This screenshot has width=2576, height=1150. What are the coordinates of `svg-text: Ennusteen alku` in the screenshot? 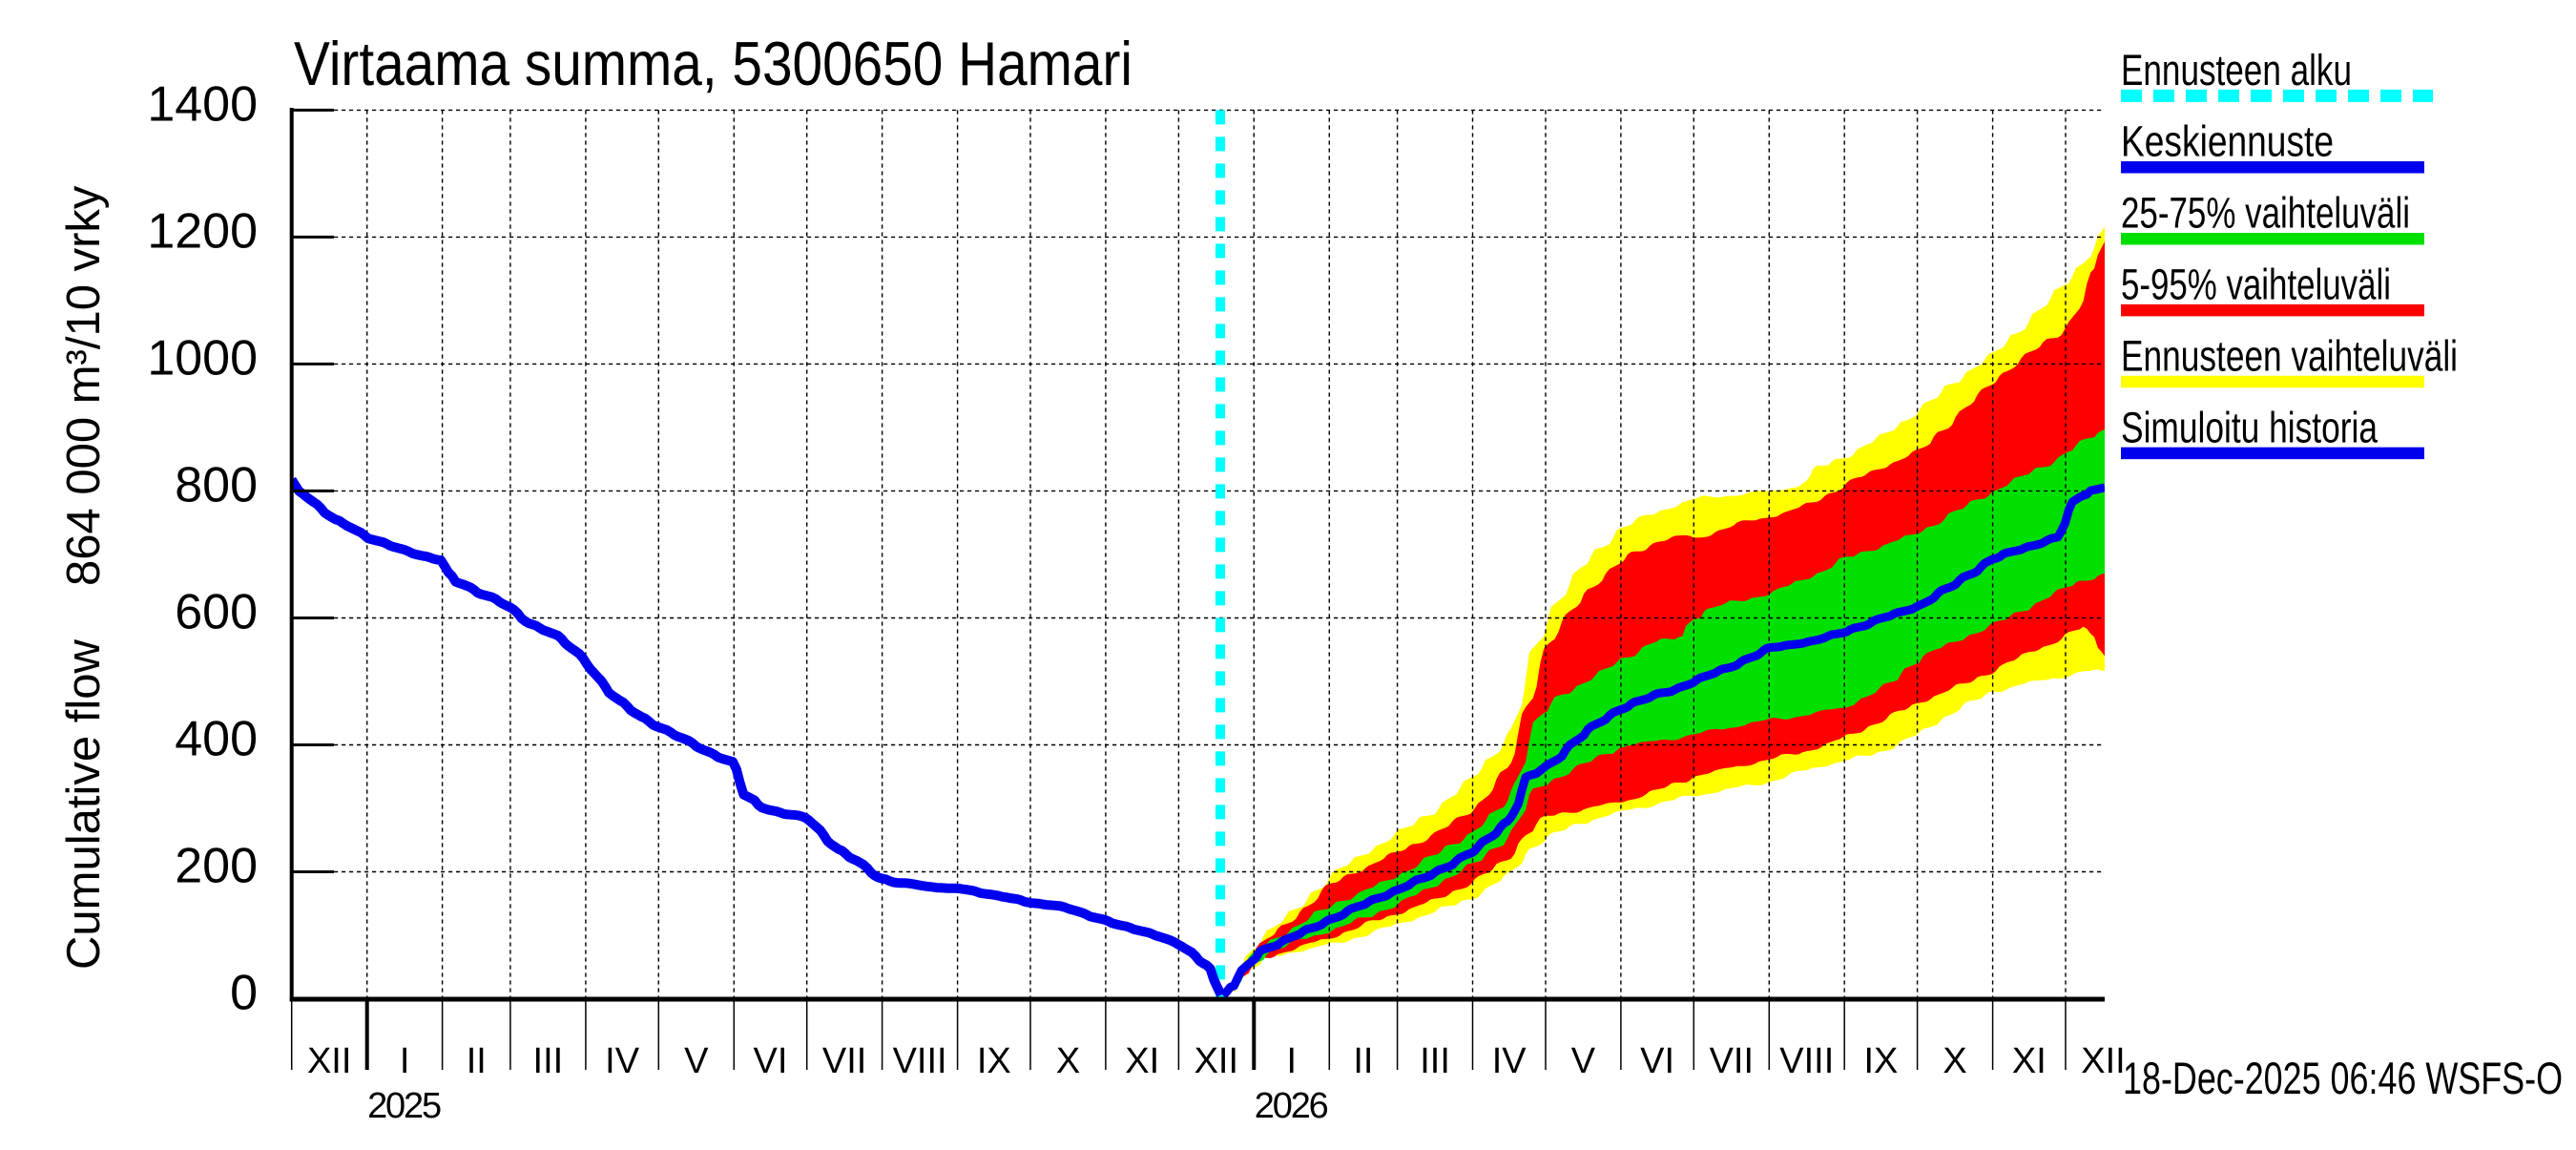 It's located at (2236, 70).